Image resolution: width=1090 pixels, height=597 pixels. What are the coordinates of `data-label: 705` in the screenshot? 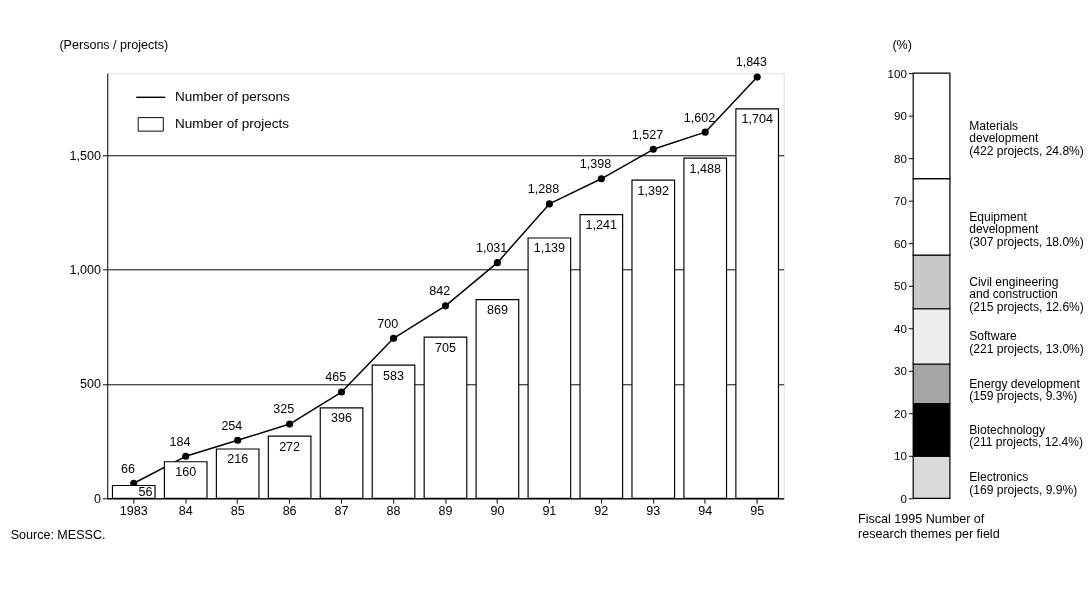 It's located at (445, 347).